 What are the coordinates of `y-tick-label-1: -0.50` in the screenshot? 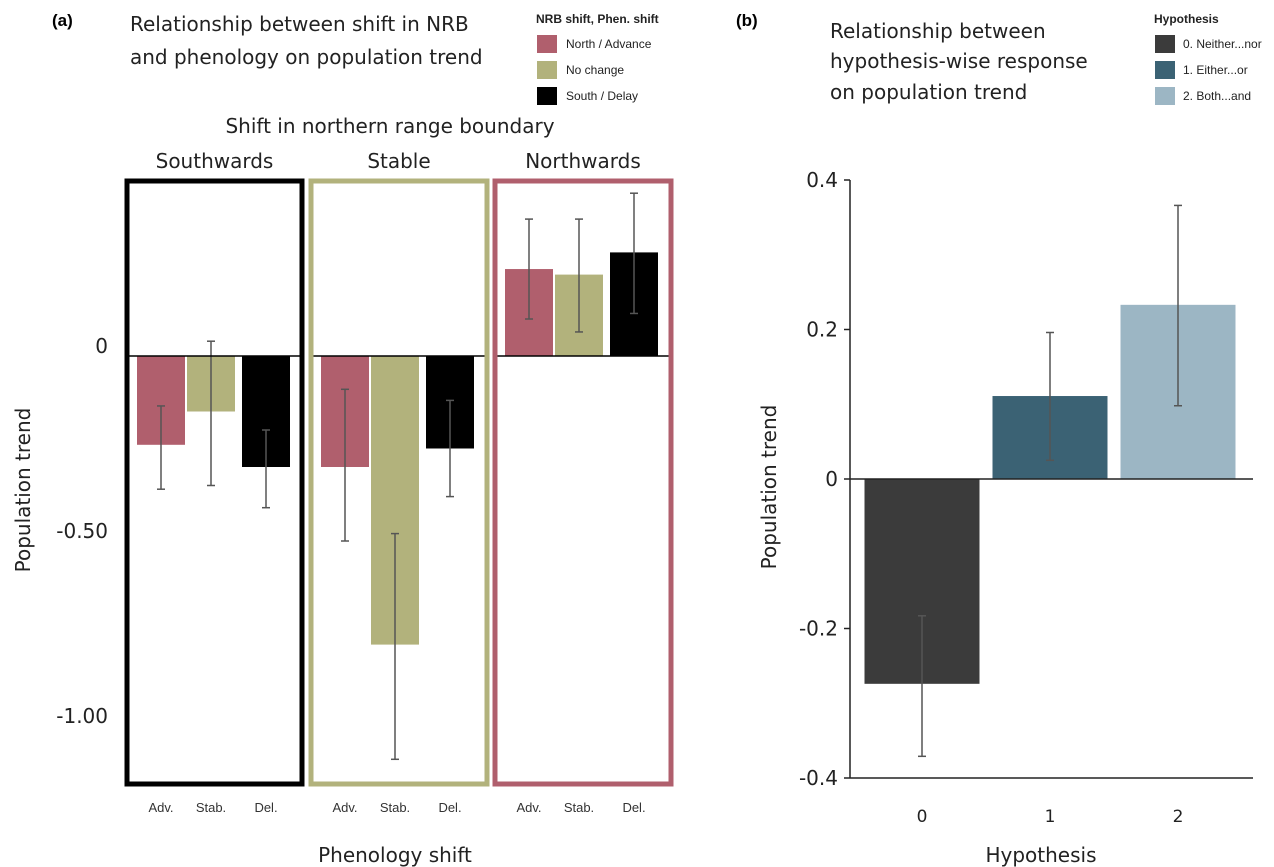 It's located at (82, 531).